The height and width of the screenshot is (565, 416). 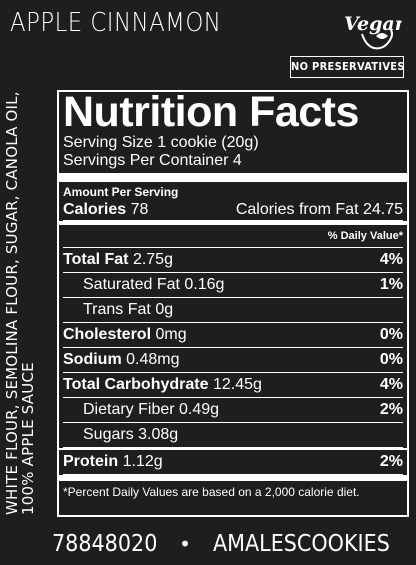 I want to click on nutrient-row-total-fat: Total Fat 2.75g 4%, so click(x=233, y=260).